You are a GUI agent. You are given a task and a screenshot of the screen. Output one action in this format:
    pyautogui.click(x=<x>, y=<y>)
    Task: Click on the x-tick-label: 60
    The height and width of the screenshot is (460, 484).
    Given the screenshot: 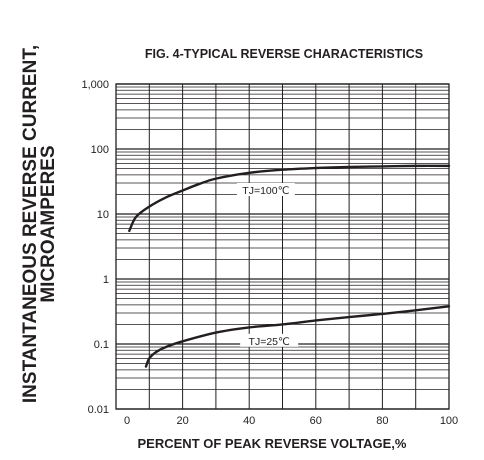 What is the action you would take?
    pyautogui.click(x=316, y=421)
    